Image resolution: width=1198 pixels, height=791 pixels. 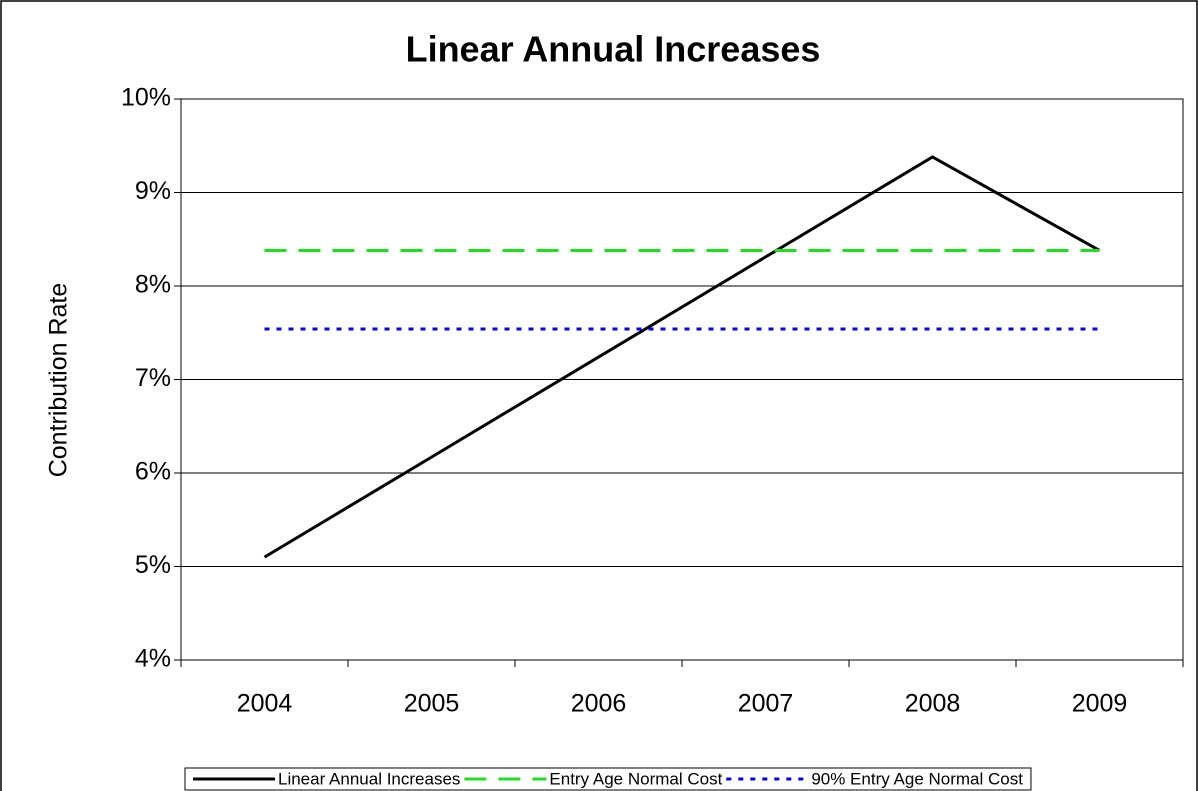 What do you see at coordinates (59, 380) in the screenshot?
I see `y-axis-label: Contribution Rate` at bounding box center [59, 380].